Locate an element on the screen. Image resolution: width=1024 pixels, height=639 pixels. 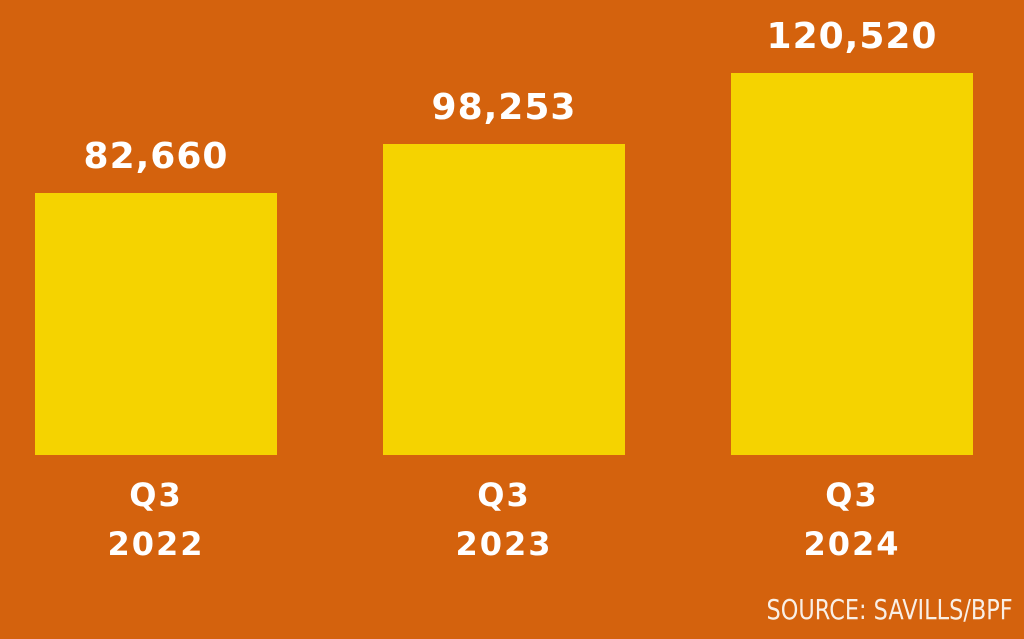
category-year: 2024 is located at coordinates (852, 544).